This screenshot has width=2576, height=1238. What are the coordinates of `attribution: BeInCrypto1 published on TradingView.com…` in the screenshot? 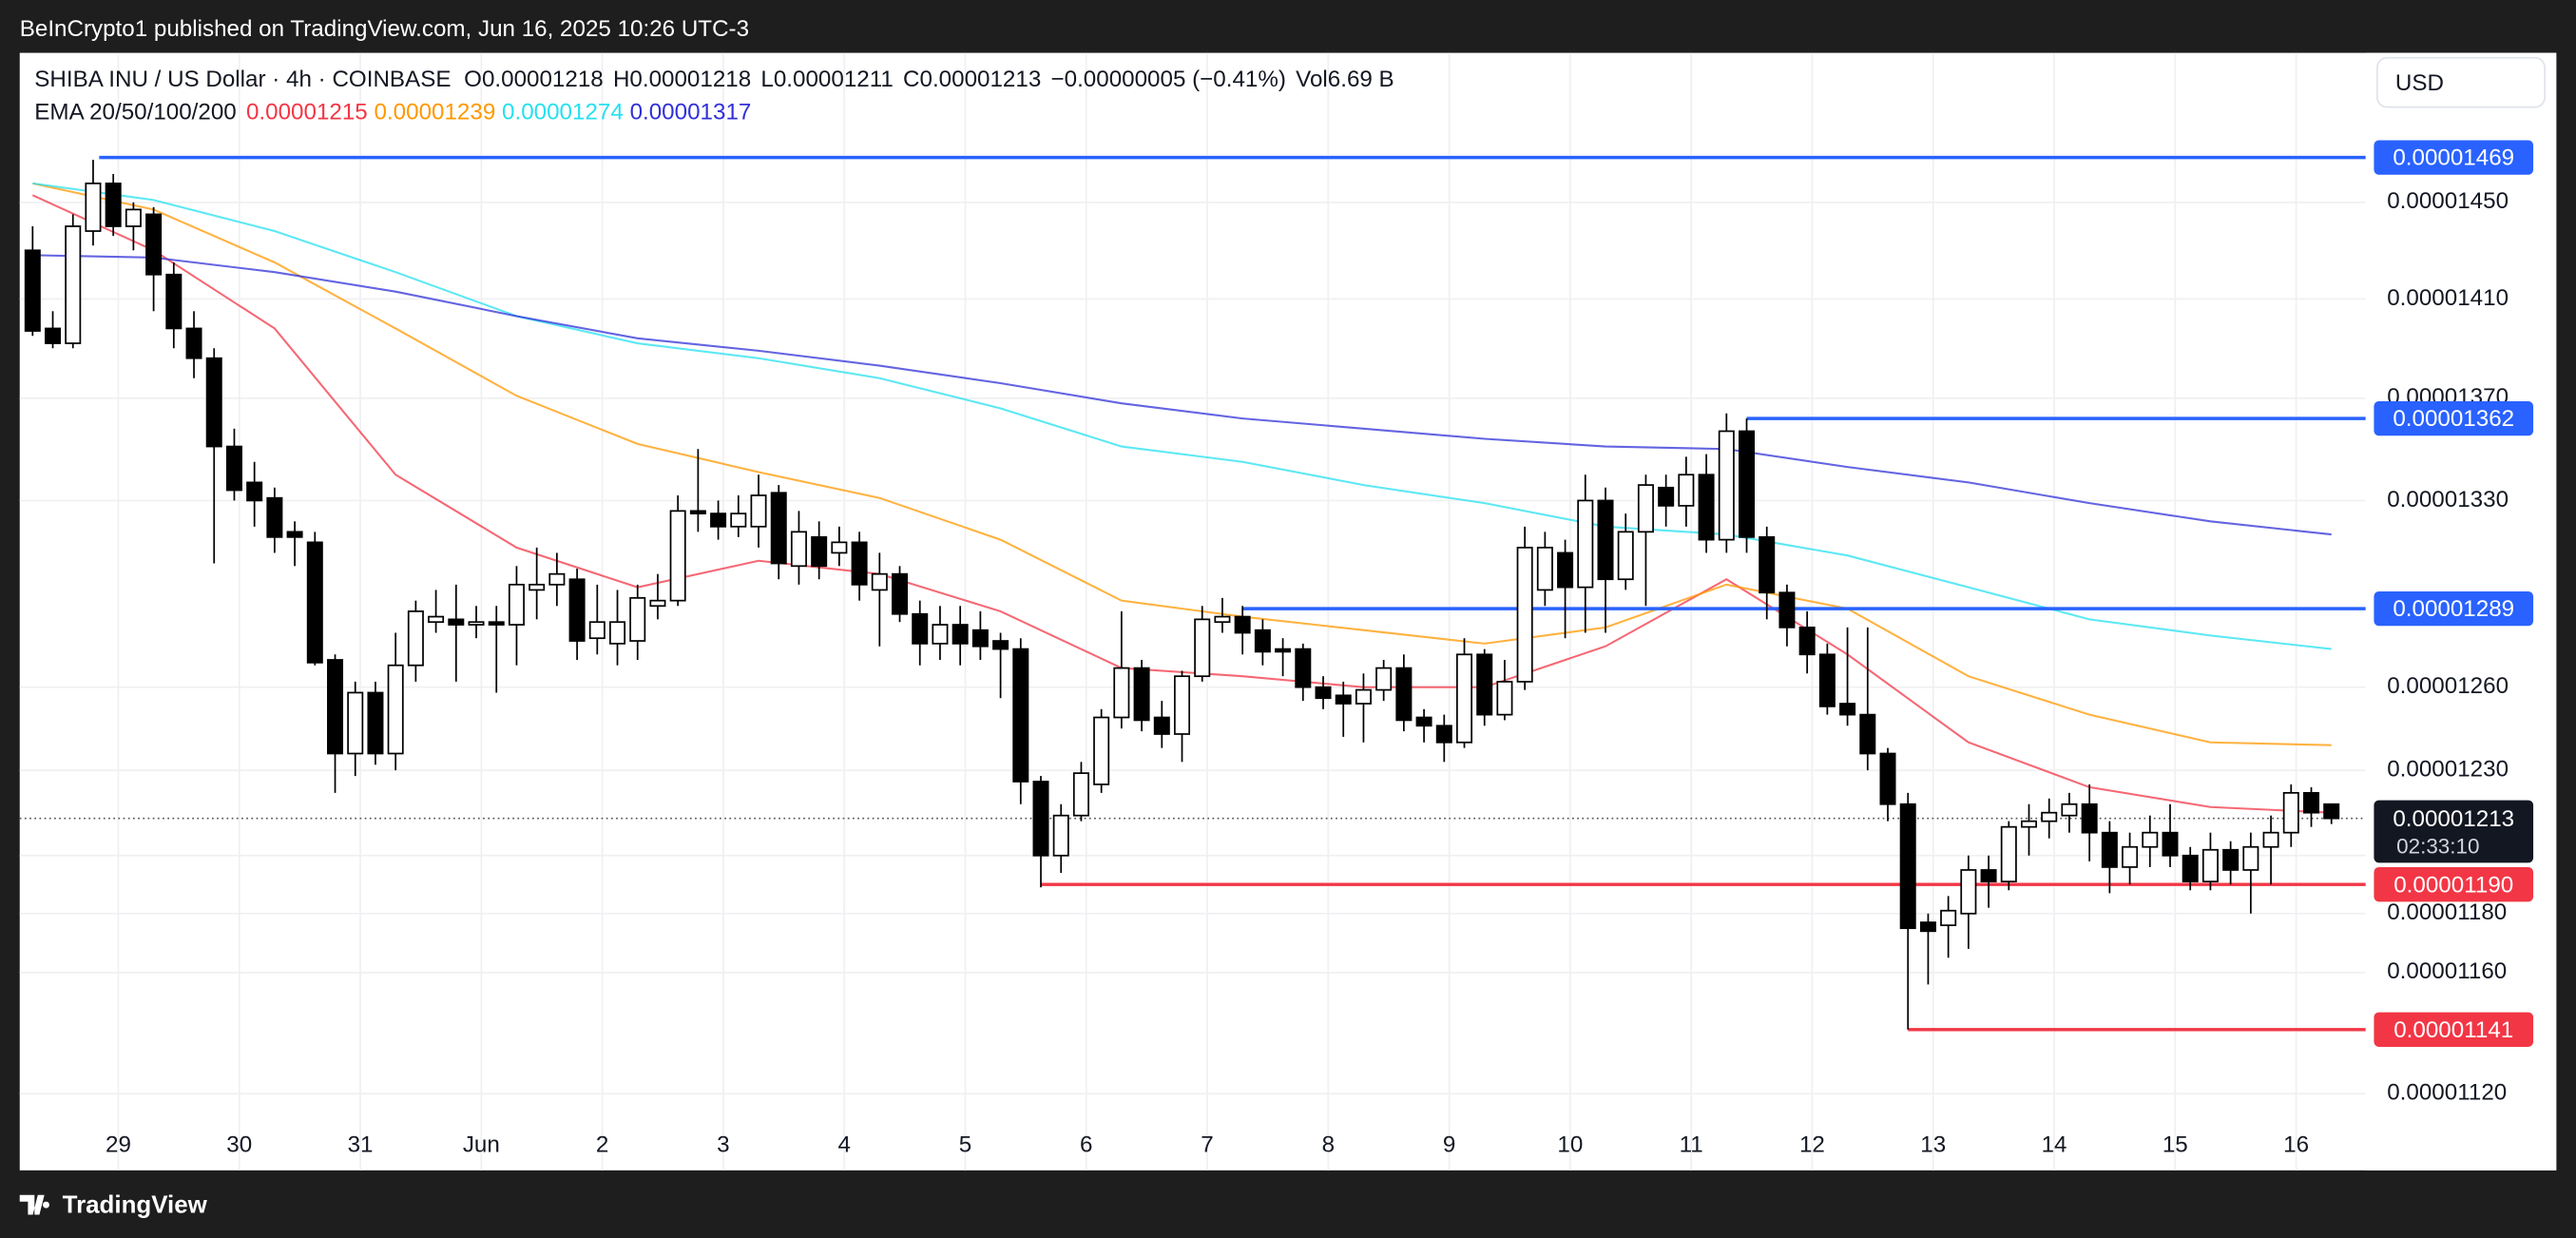 It's located at (385, 29).